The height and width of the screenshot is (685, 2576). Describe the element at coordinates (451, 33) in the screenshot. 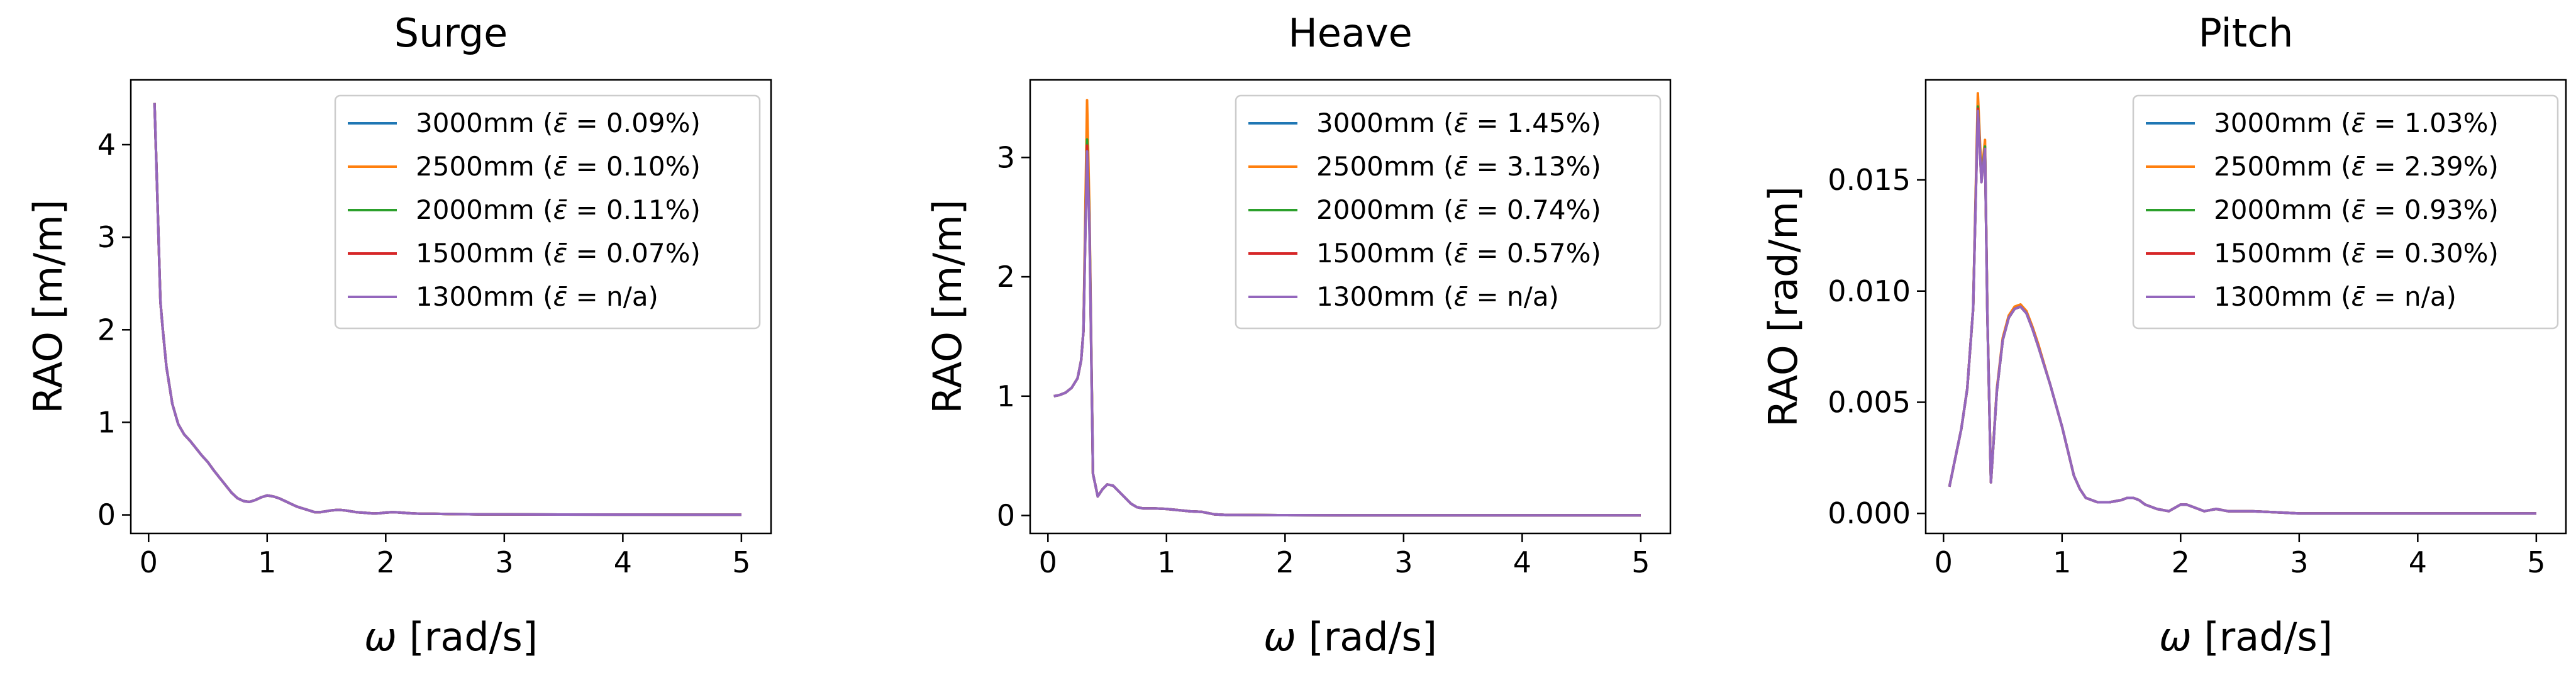

I see `chart-title: Surge` at that location.